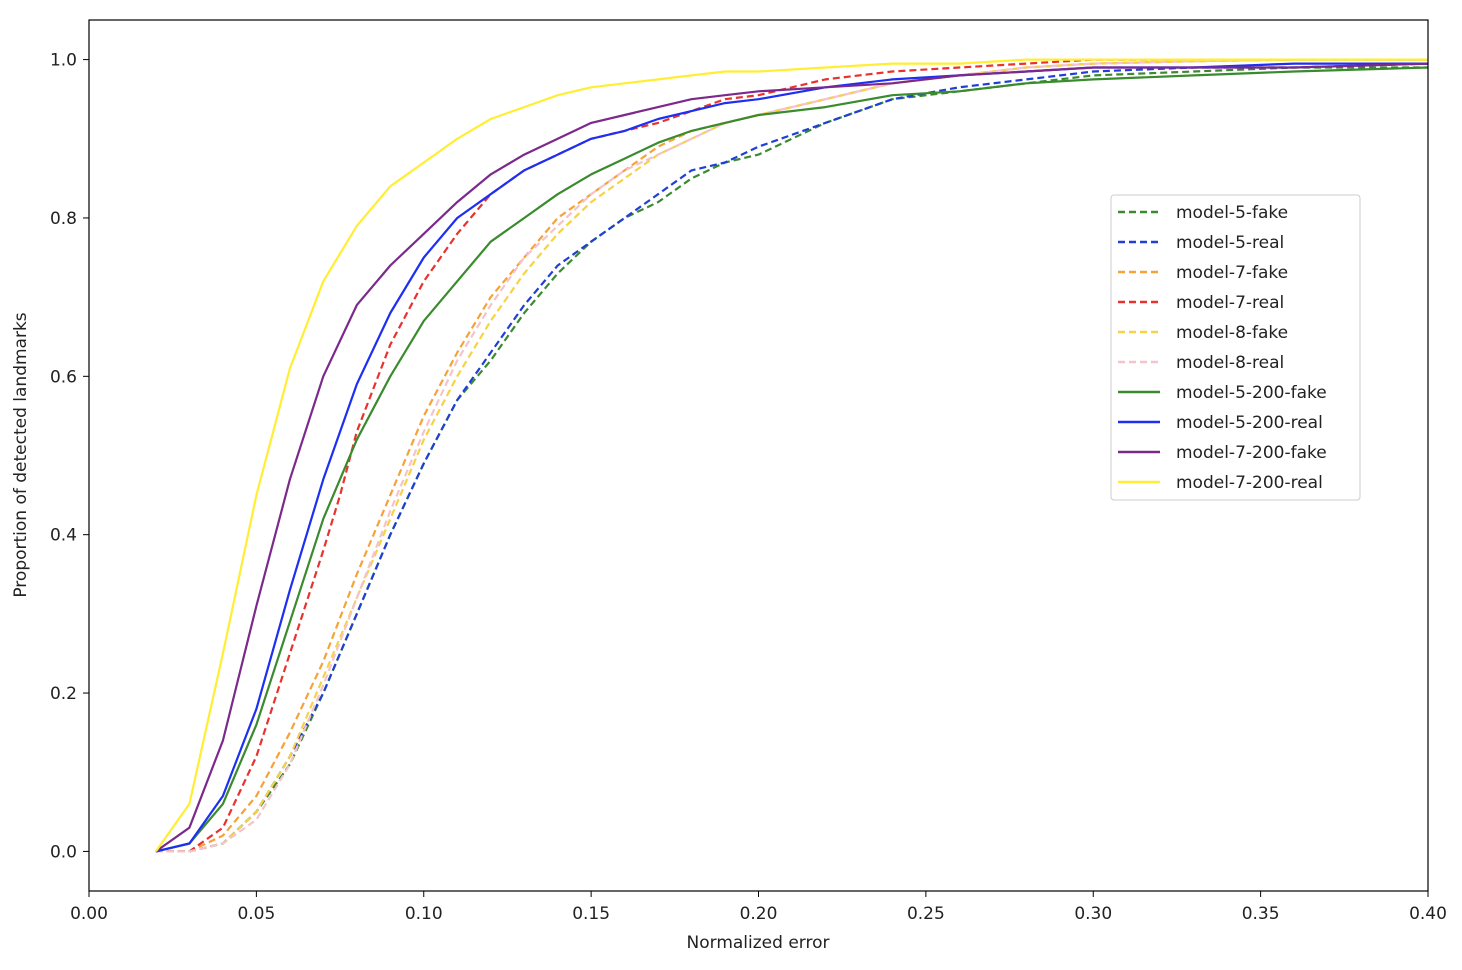 Image resolution: width=1462 pixels, height=970 pixels. I want to click on legend-label: model-5-fake, so click(1232, 213).